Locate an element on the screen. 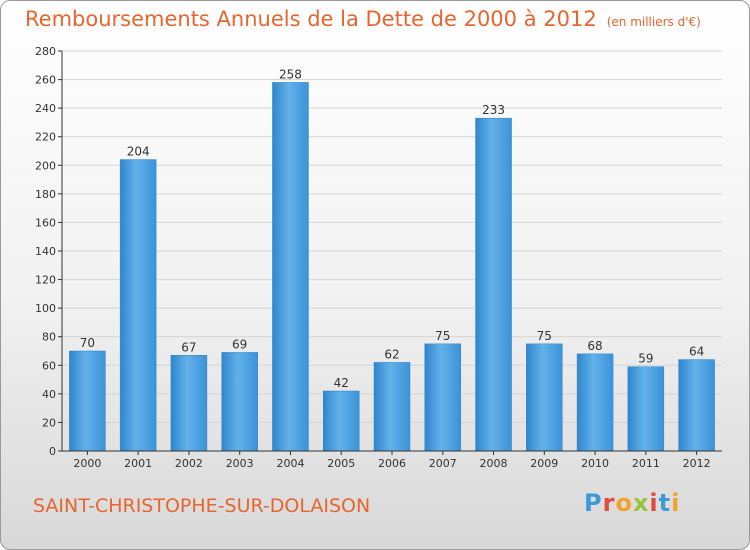  logo-letter: o is located at coordinates (624, 503).